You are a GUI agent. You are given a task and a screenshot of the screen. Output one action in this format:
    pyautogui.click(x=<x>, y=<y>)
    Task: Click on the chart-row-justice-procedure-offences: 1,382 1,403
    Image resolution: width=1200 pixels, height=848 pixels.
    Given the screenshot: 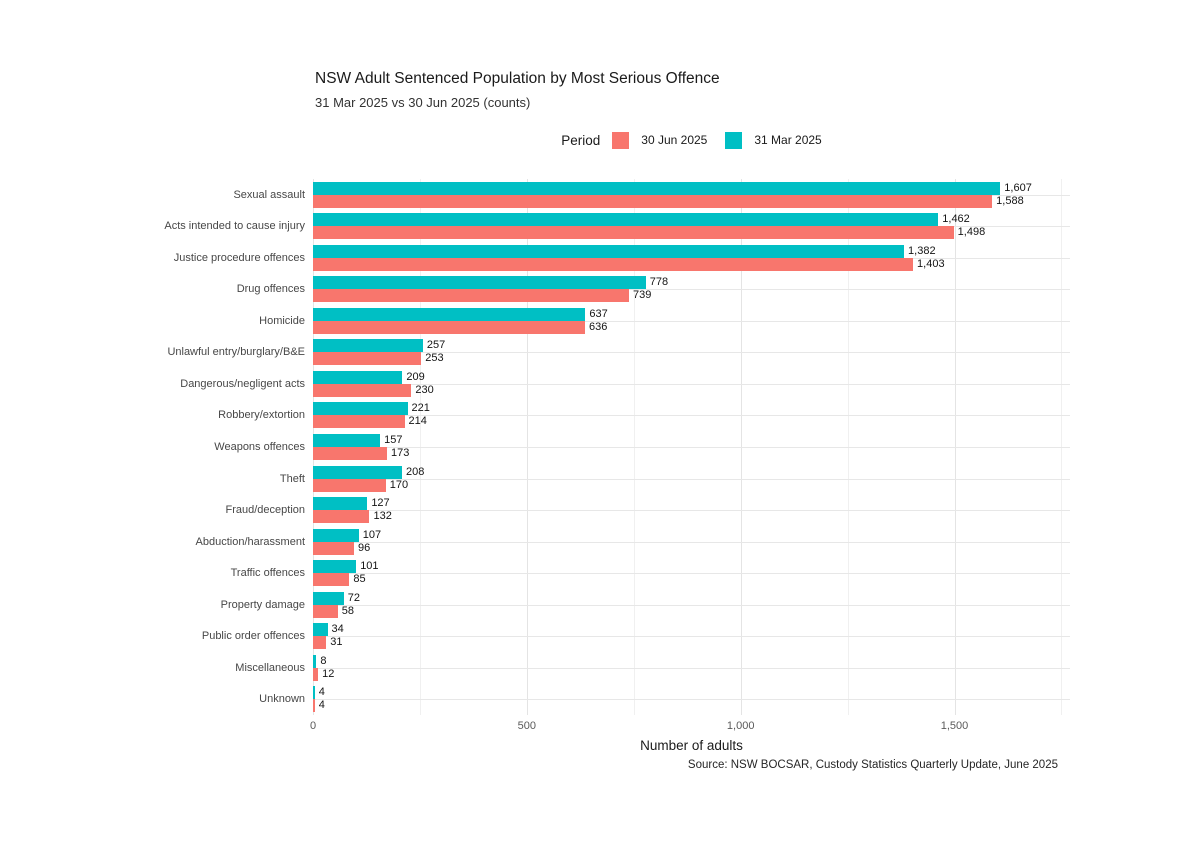 What is the action you would take?
    pyautogui.click(x=691, y=258)
    